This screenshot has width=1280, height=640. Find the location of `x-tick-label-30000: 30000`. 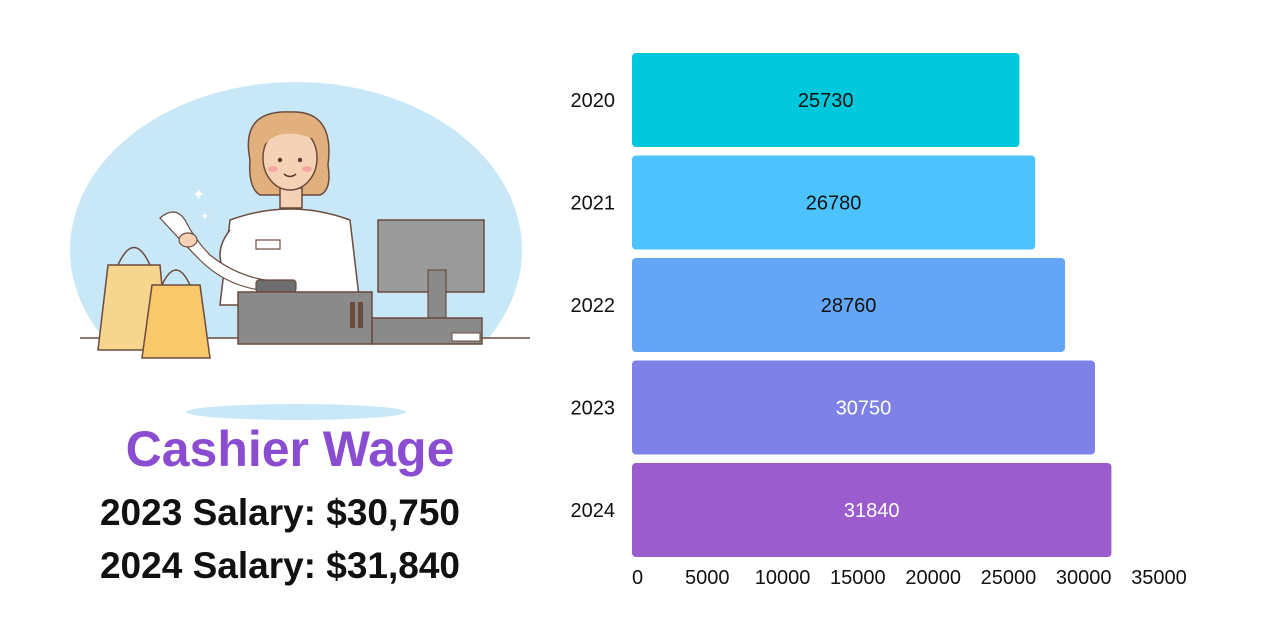

x-tick-label-30000: 30000 is located at coordinates (1084, 578).